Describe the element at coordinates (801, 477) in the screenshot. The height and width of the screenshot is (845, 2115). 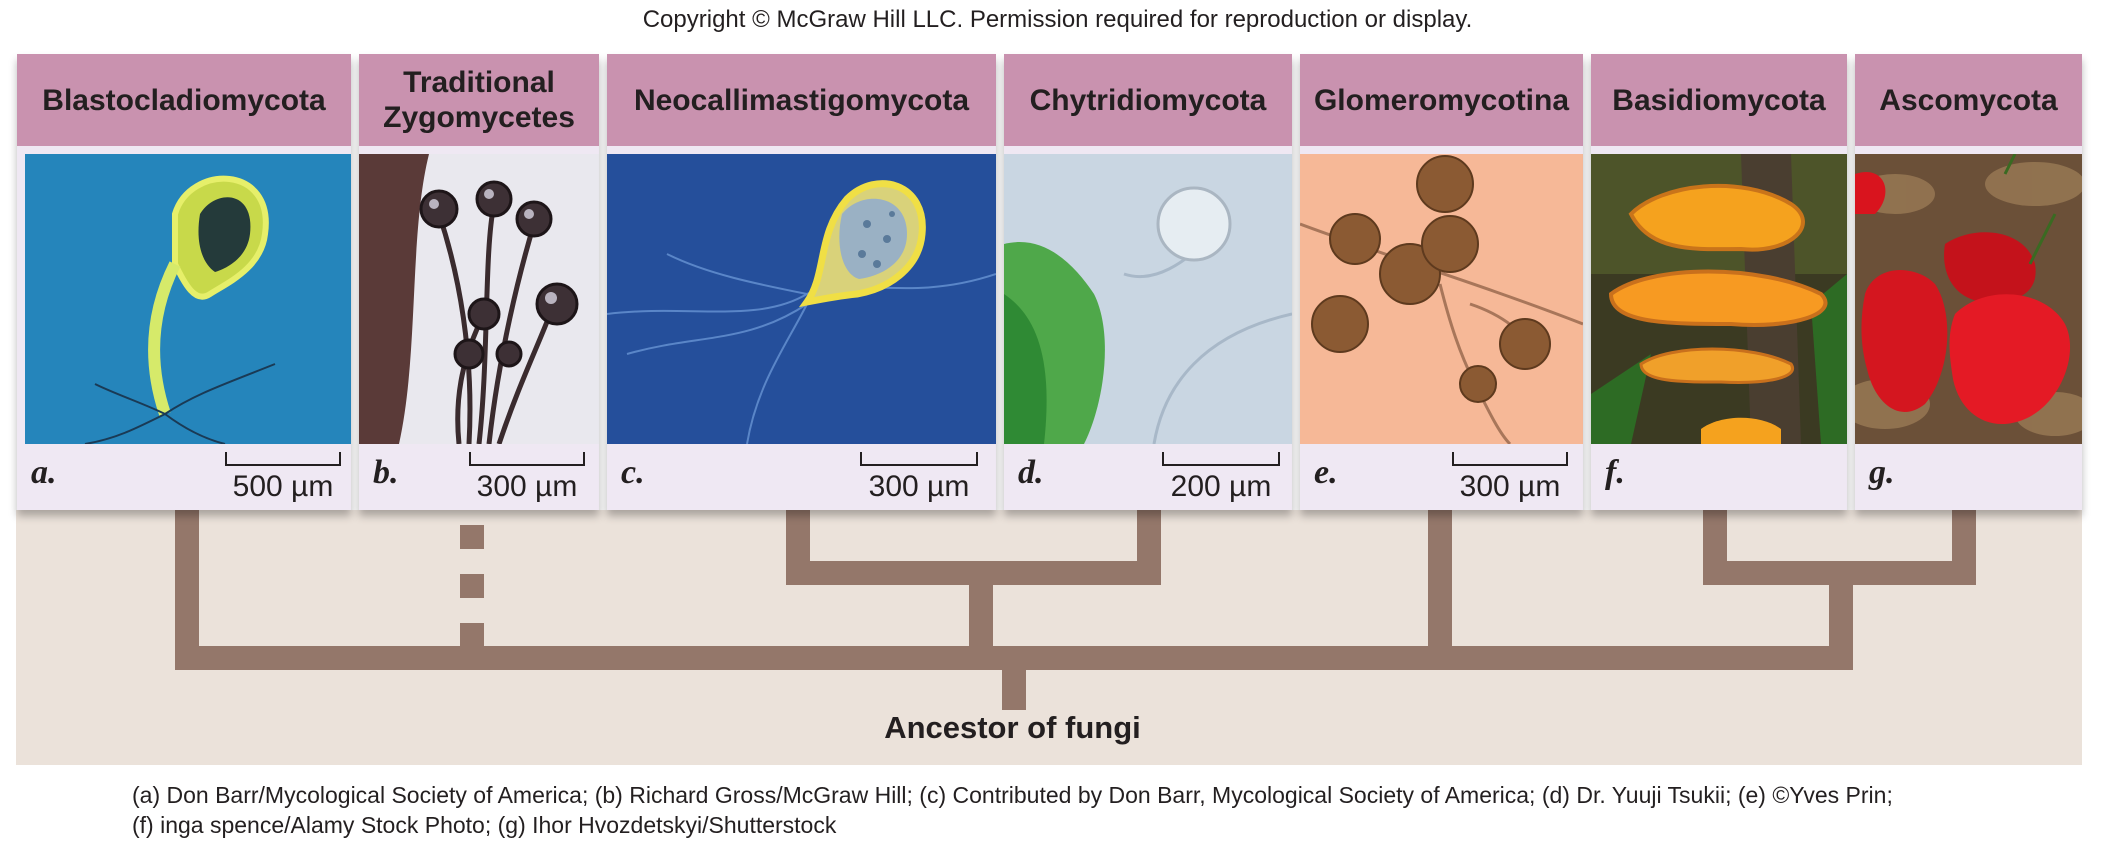
I see `card-footer: c. 300 µm` at that location.